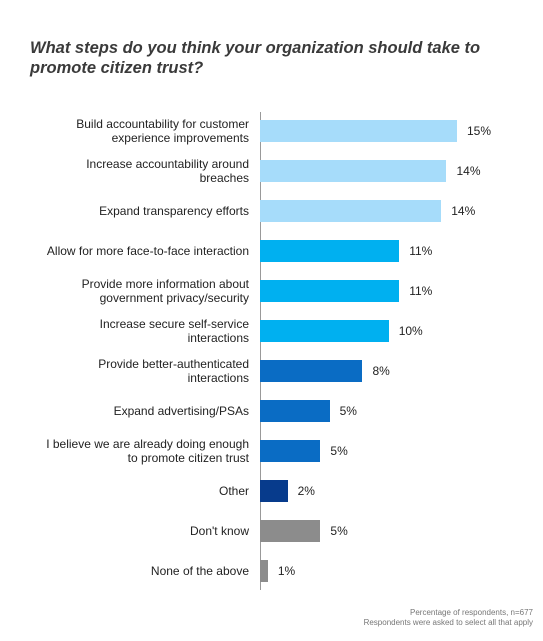 The width and height of the screenshot is (543, 641). Describe the element at coordinates (147, 251) in the screenshot. I see `category-label: Allow for more face-to-face interaction` at that location.